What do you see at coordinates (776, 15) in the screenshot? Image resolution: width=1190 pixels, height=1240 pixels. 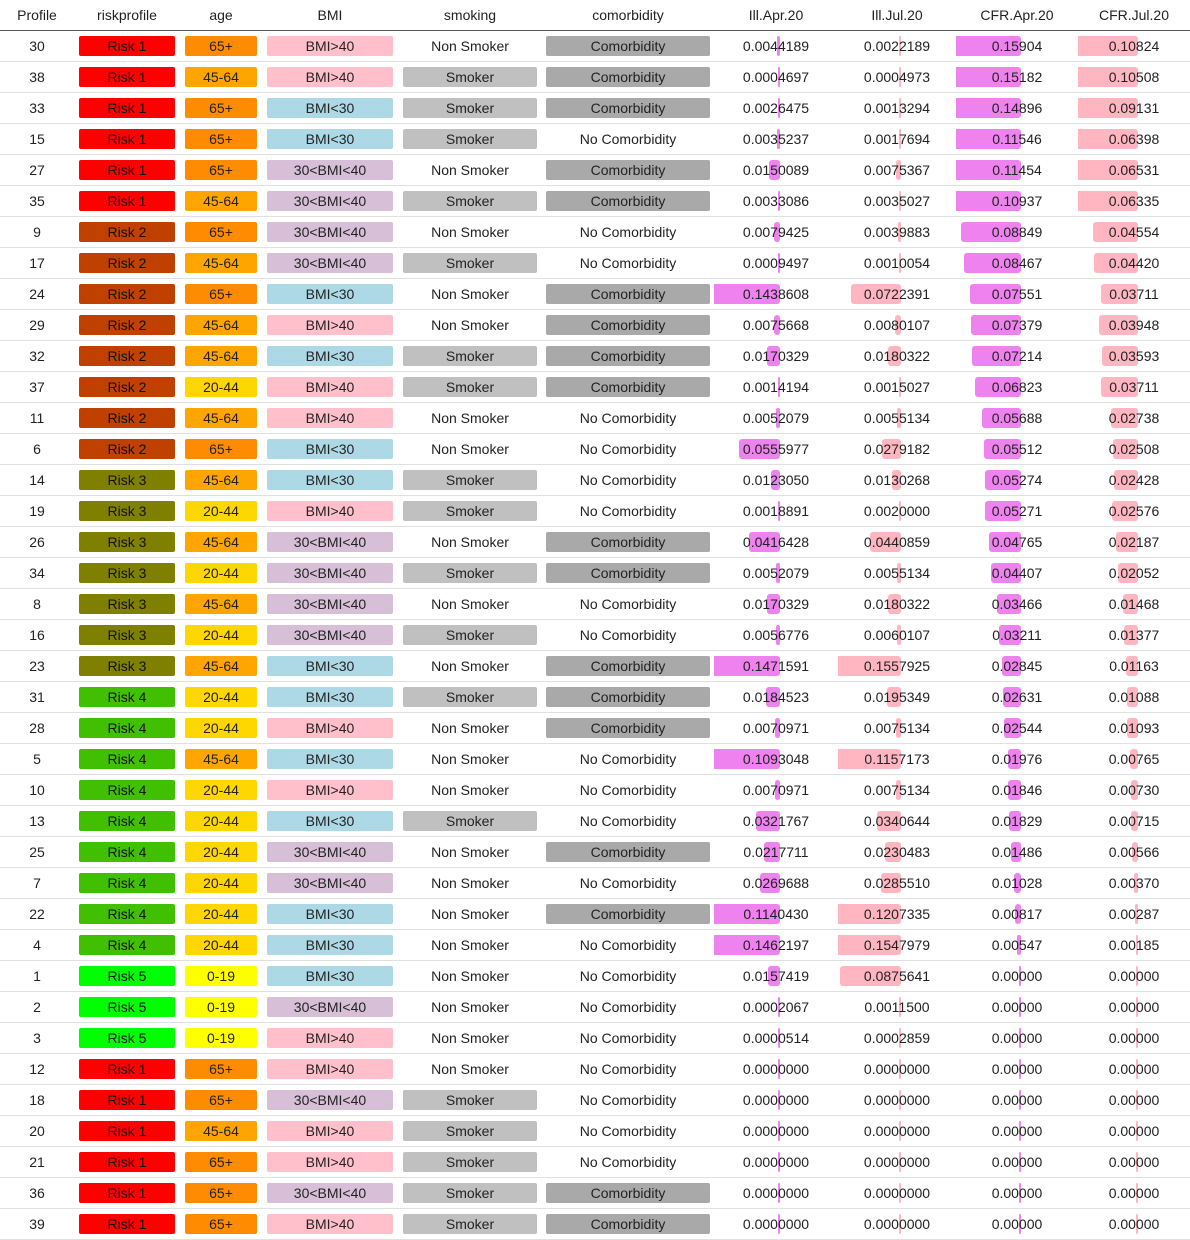 I see `col-header-ill-apr20: Ill.Apr.20` at bounding box center [776, 15].